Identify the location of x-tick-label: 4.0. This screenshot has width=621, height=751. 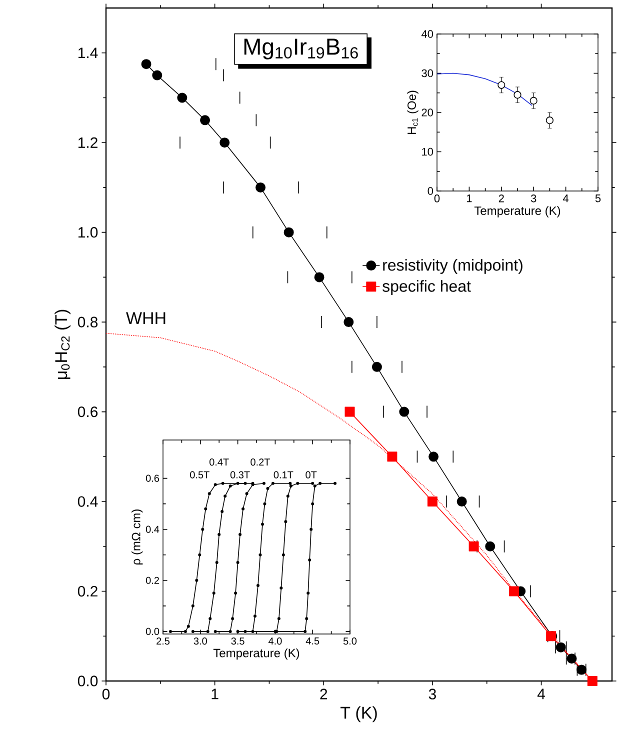
(275, 641).